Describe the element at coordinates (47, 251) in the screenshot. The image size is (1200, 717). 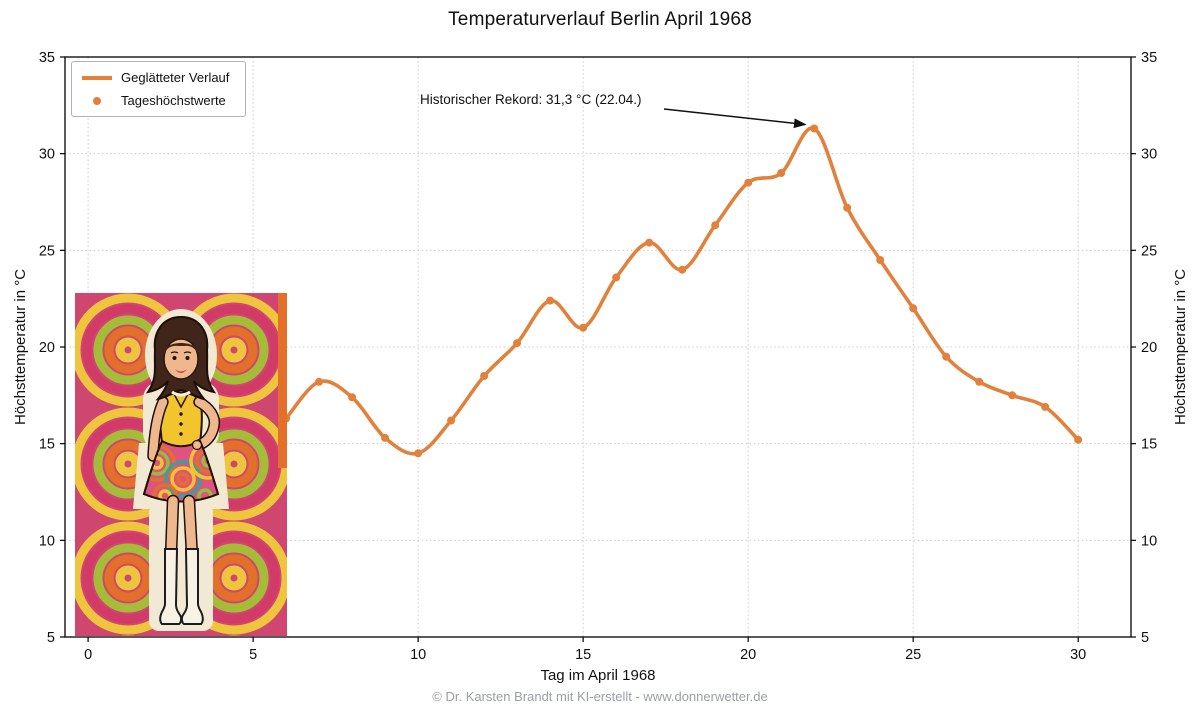
I see `y-tick-label-left: 25` at that location.